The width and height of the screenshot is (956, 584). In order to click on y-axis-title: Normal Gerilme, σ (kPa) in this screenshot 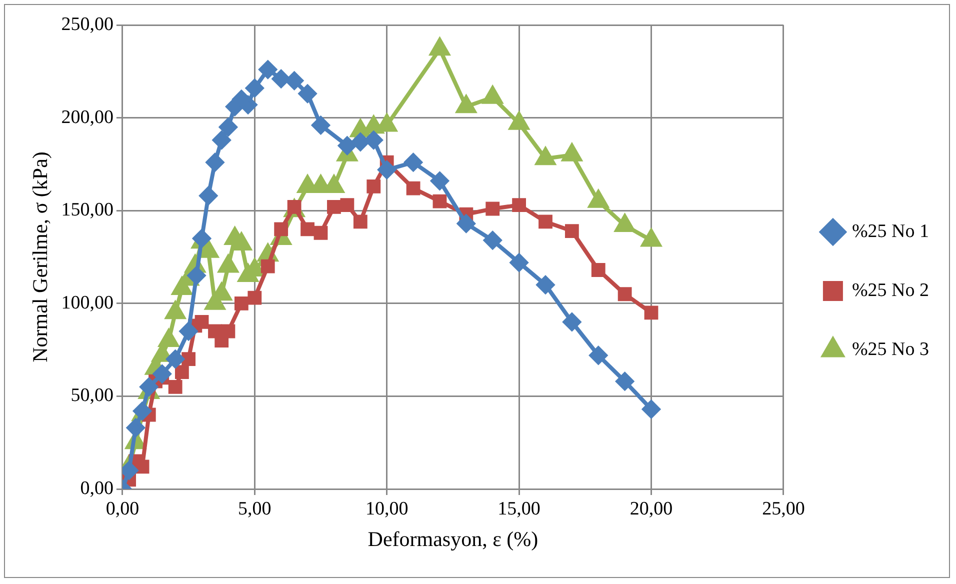, I will do `click(40, 257)`.